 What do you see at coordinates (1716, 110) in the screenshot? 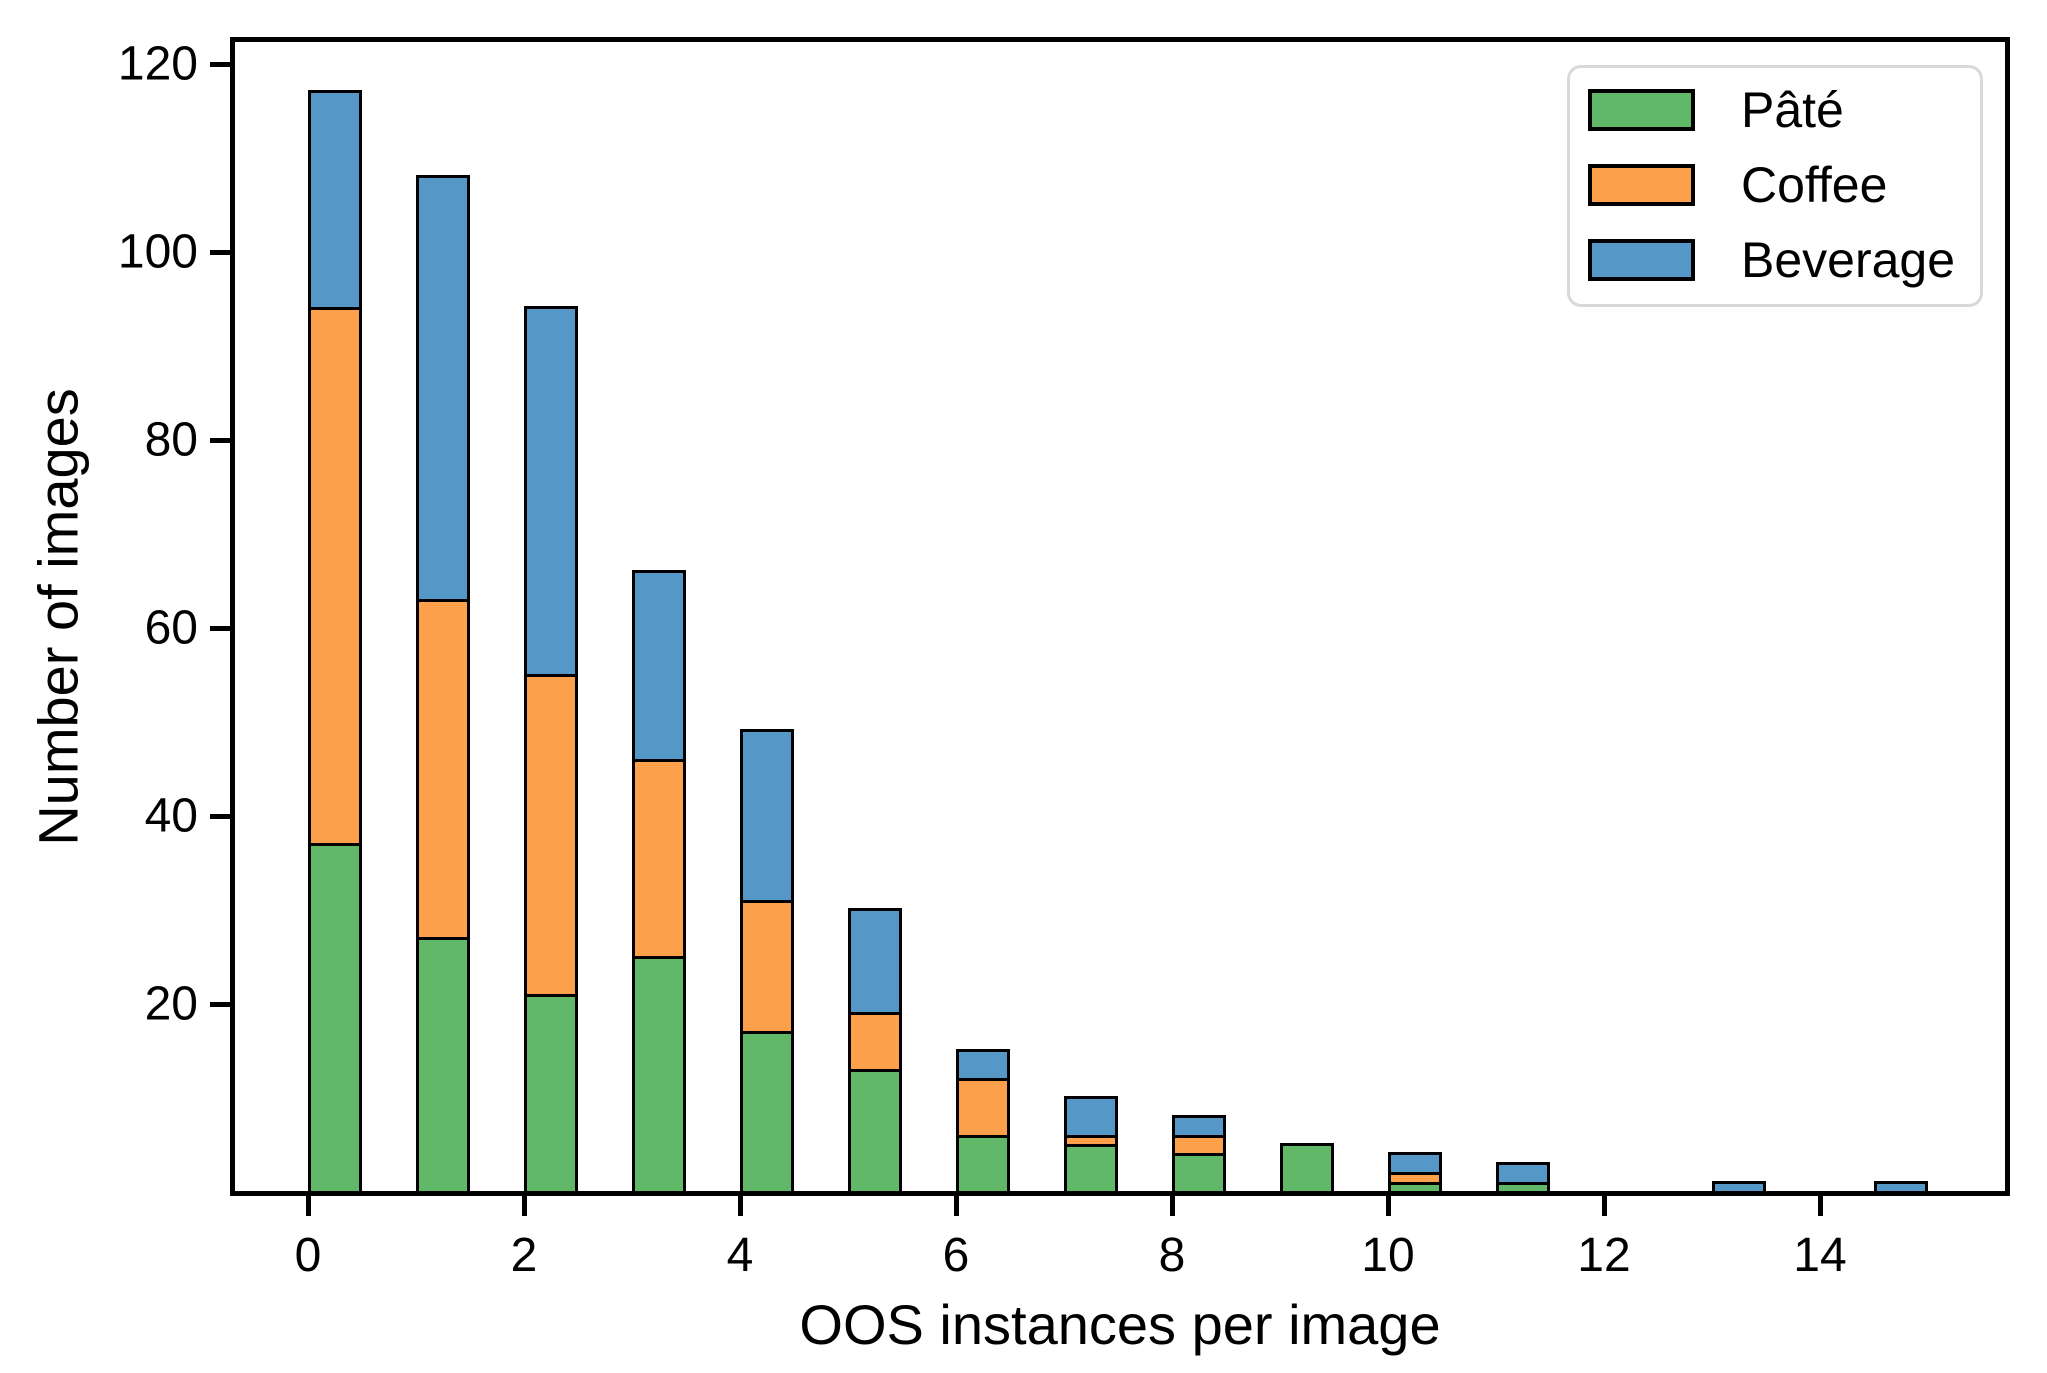
I see `legend-item-pt: Pâté` at bounding box center [1716, 110].